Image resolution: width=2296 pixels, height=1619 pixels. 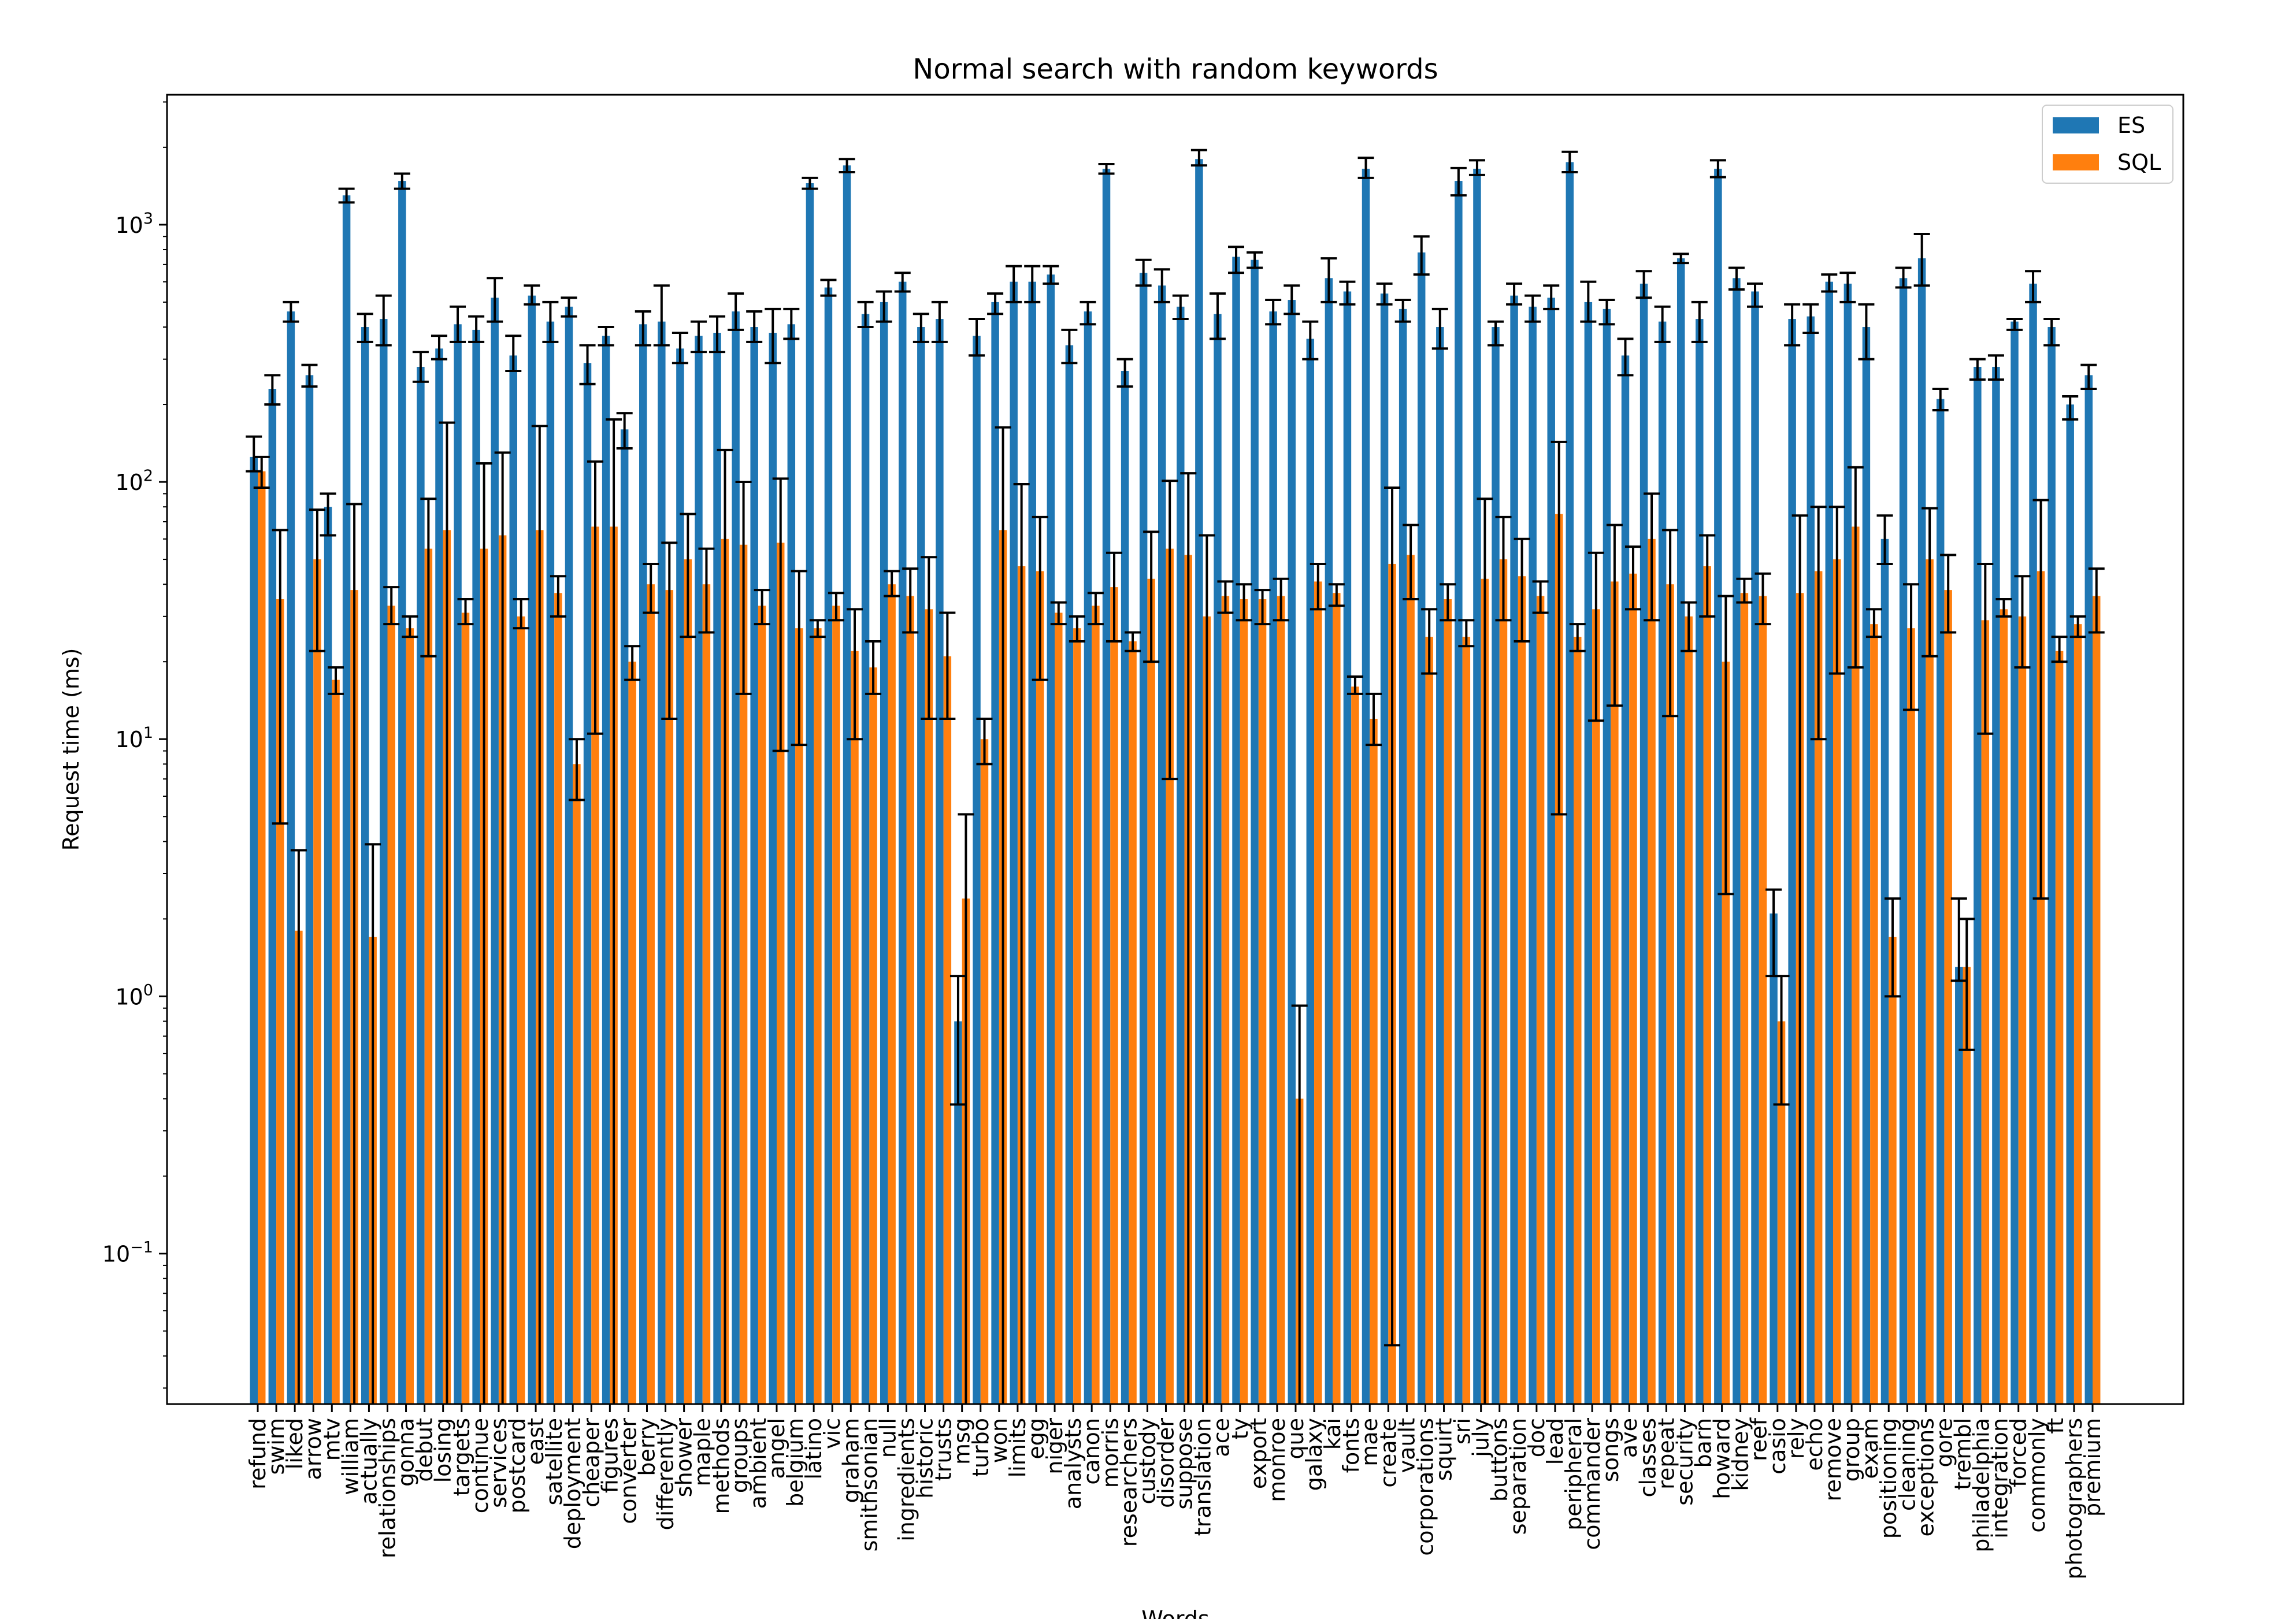 What do you see at coordinates (1740, 1454) in the screenshot?
I see `x-tick-label: kidney` at bounding box center [1740, 1454].